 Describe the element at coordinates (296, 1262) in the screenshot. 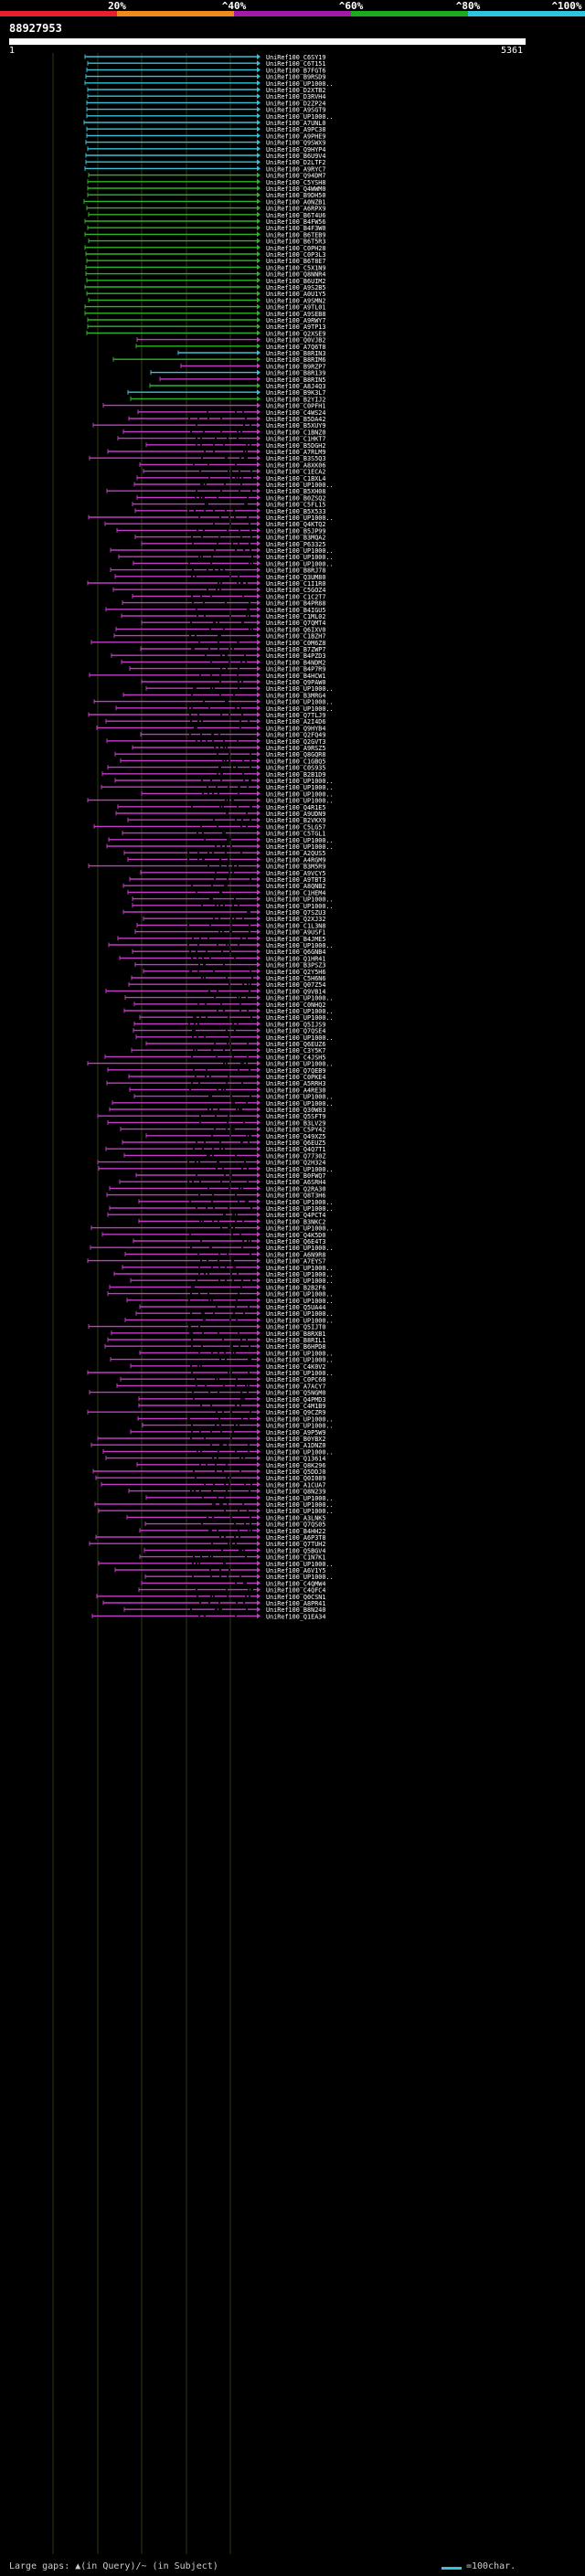

I see `hit-label: UniRef100_A7EYS7` at that location.